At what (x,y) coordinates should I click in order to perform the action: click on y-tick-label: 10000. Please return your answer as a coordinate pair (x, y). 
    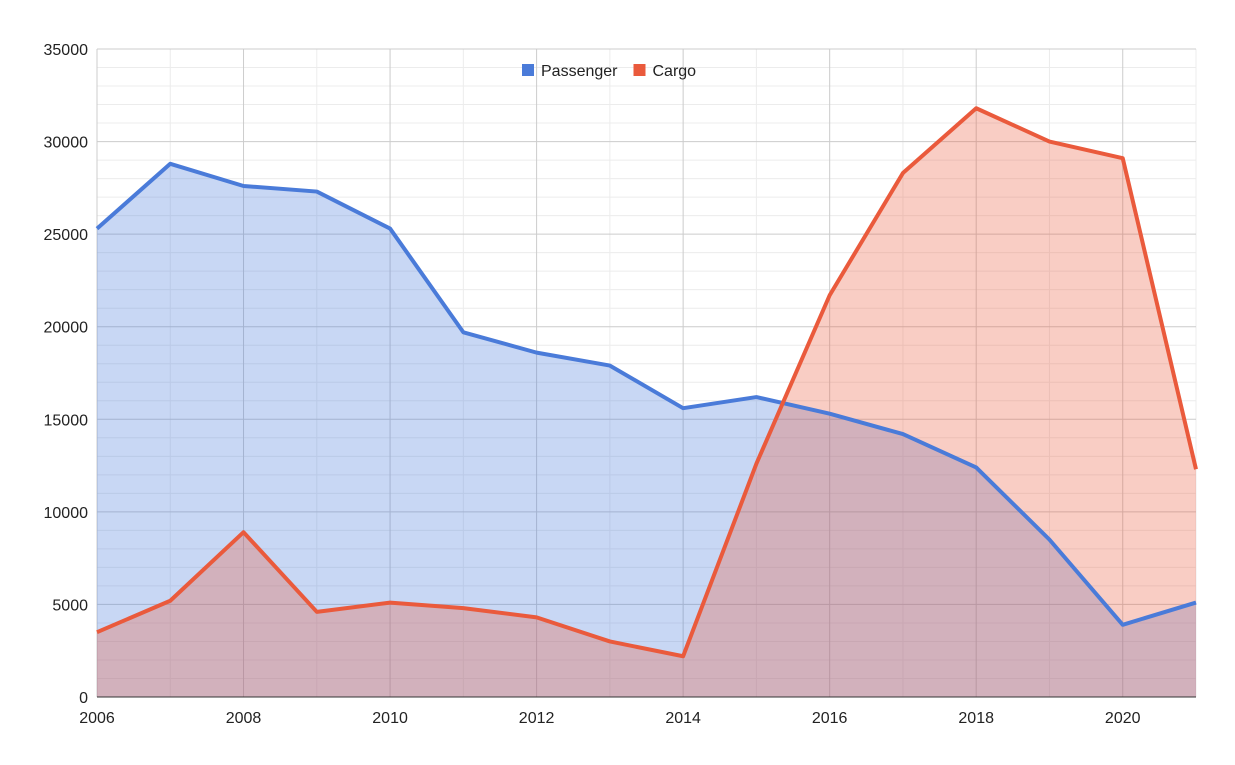
    Looking at the image, I should click on (66, 513).